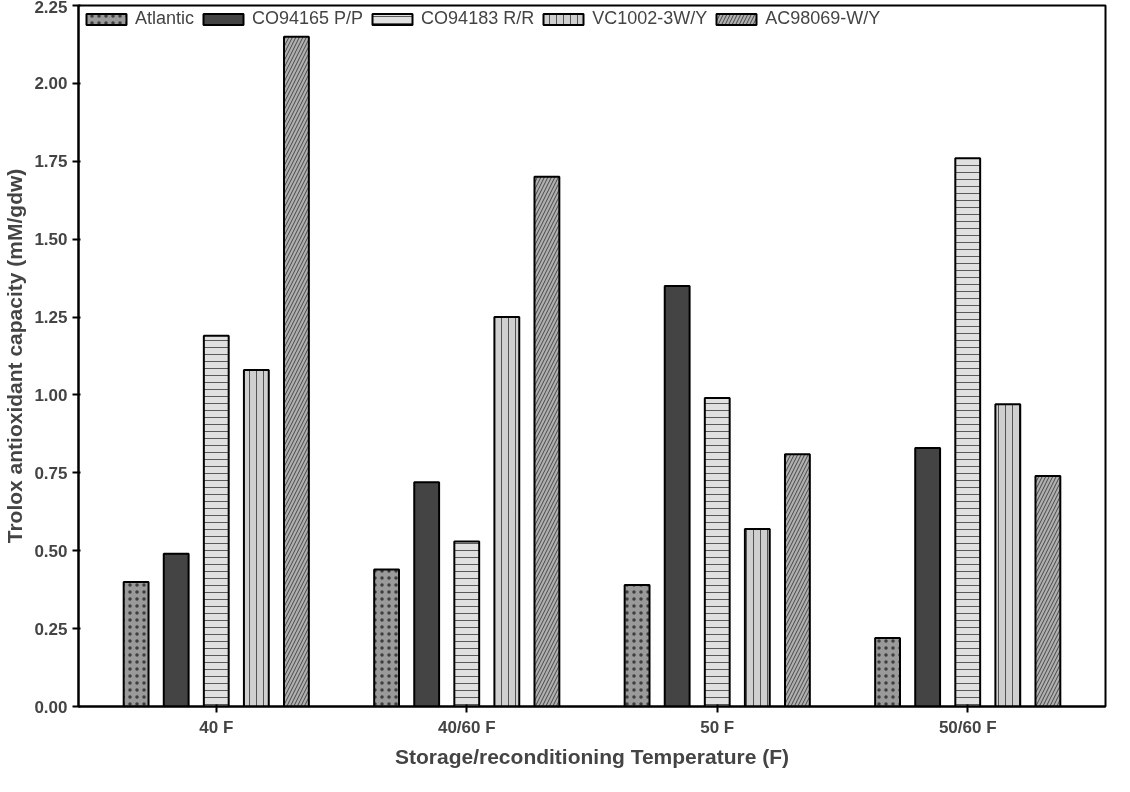  What do you see at coordinates (165, 18) in the screenshot?
I see `legend-label: Atlantic` at bounding box center [165, 18].